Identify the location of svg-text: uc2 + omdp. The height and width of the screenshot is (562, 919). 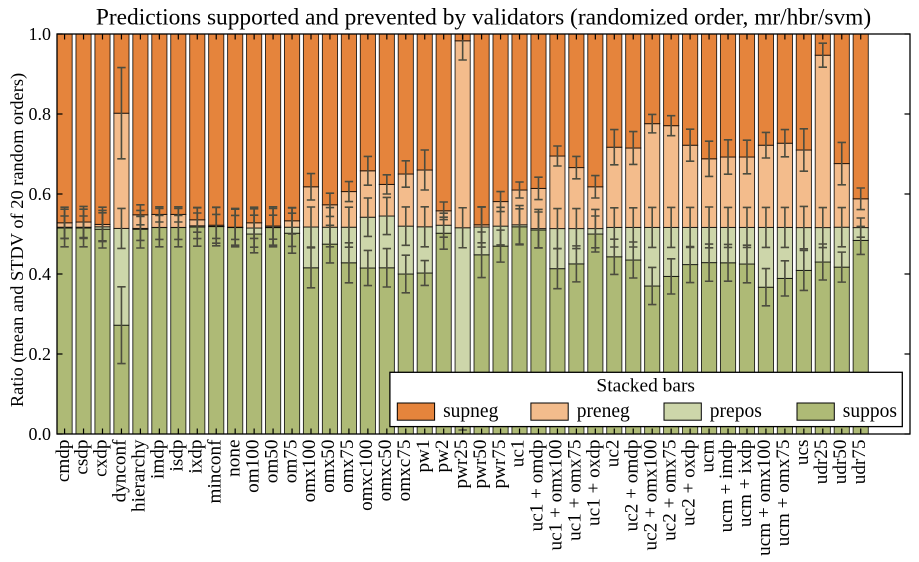
(631, 486).